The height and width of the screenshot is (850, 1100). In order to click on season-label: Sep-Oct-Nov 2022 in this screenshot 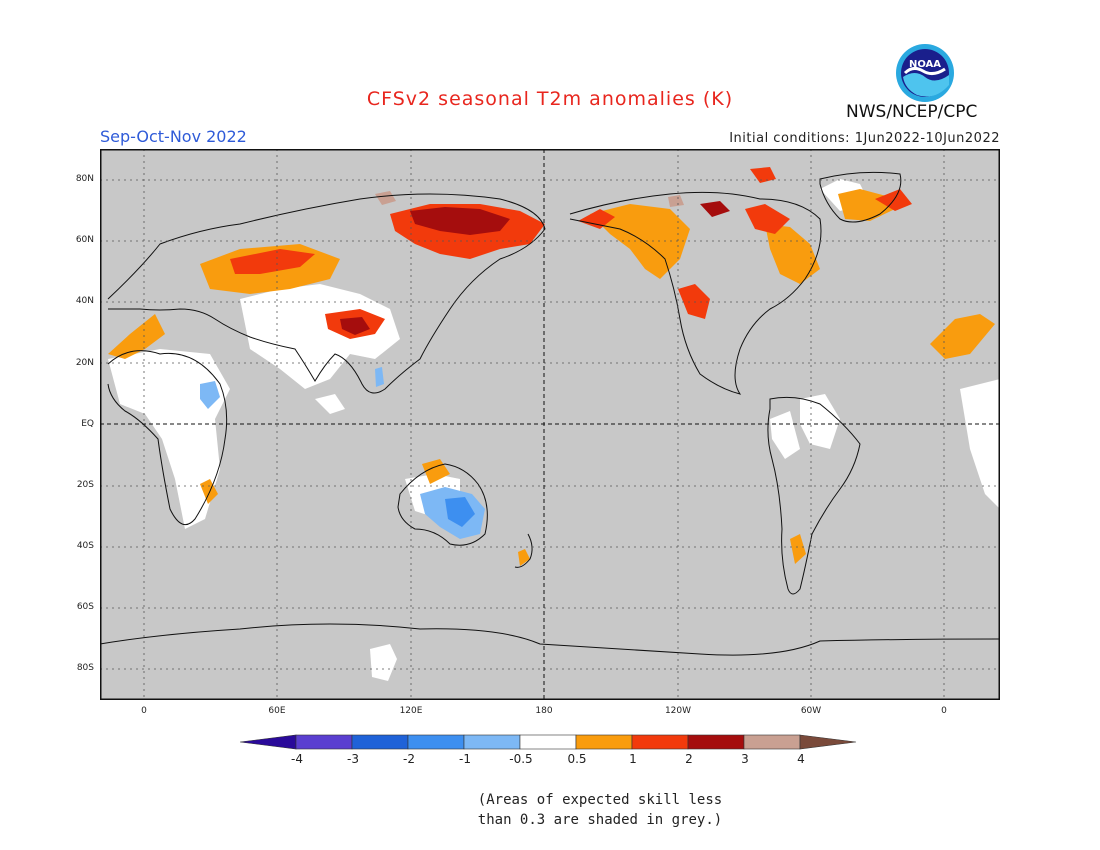, I will do `click(173, 136)`.